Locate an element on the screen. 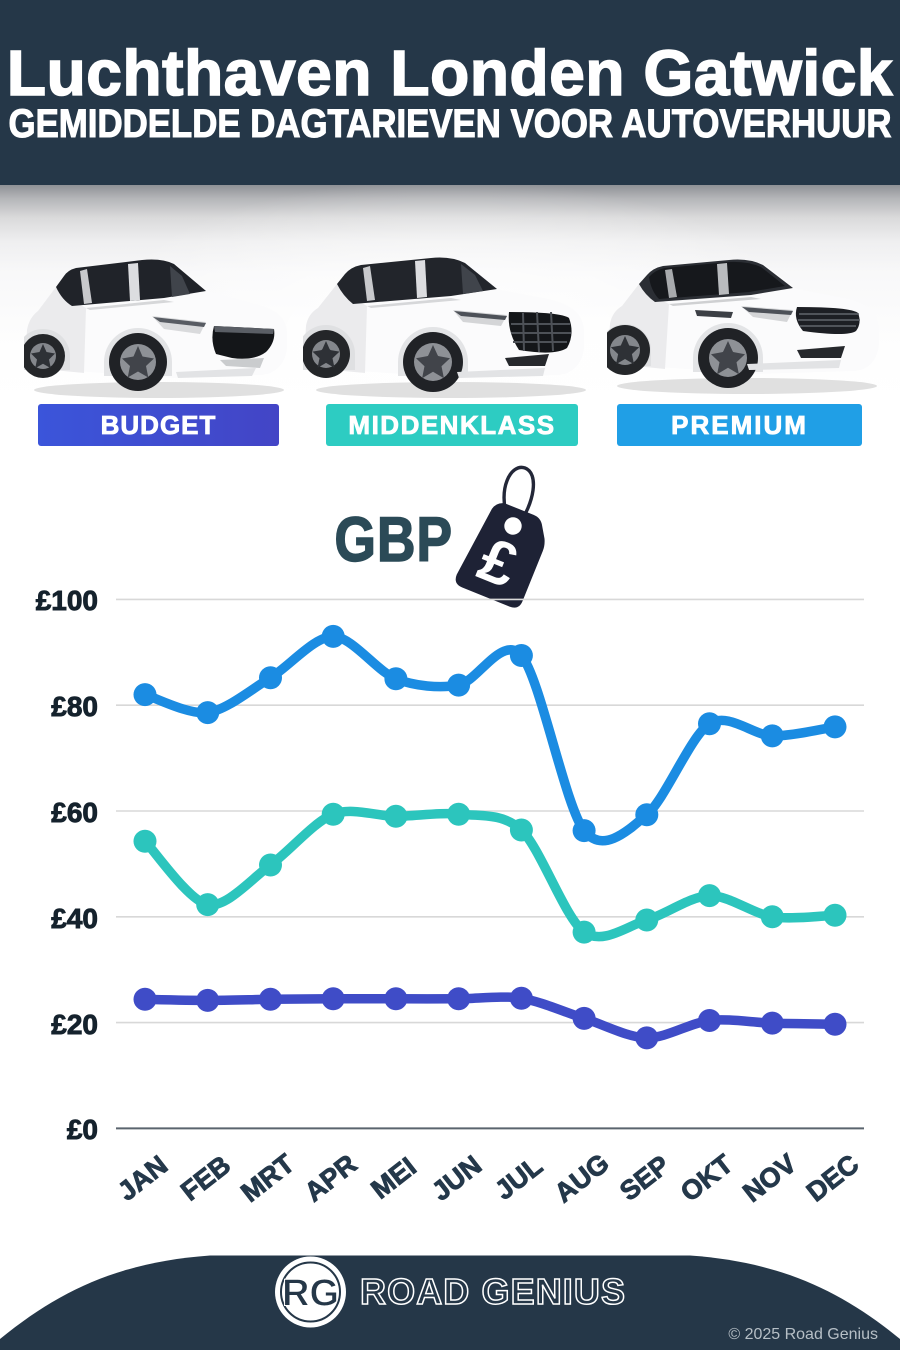 Image resolution: width=900 pixels, height=1350 pixels. svg-text: ROAD GENIUS is located at coordinates (493, 1291).